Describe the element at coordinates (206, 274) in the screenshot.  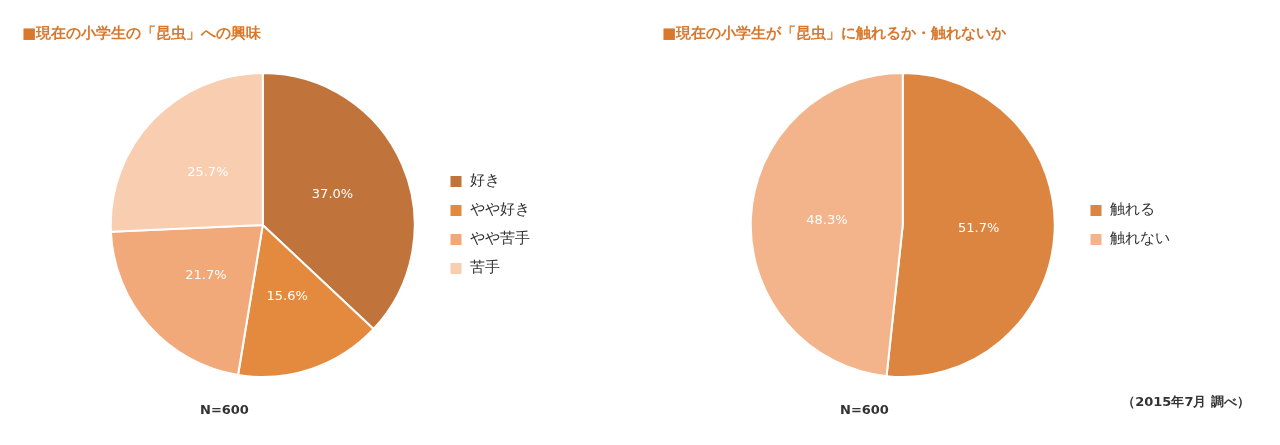
I see `data-label: 21.7%` at that location.